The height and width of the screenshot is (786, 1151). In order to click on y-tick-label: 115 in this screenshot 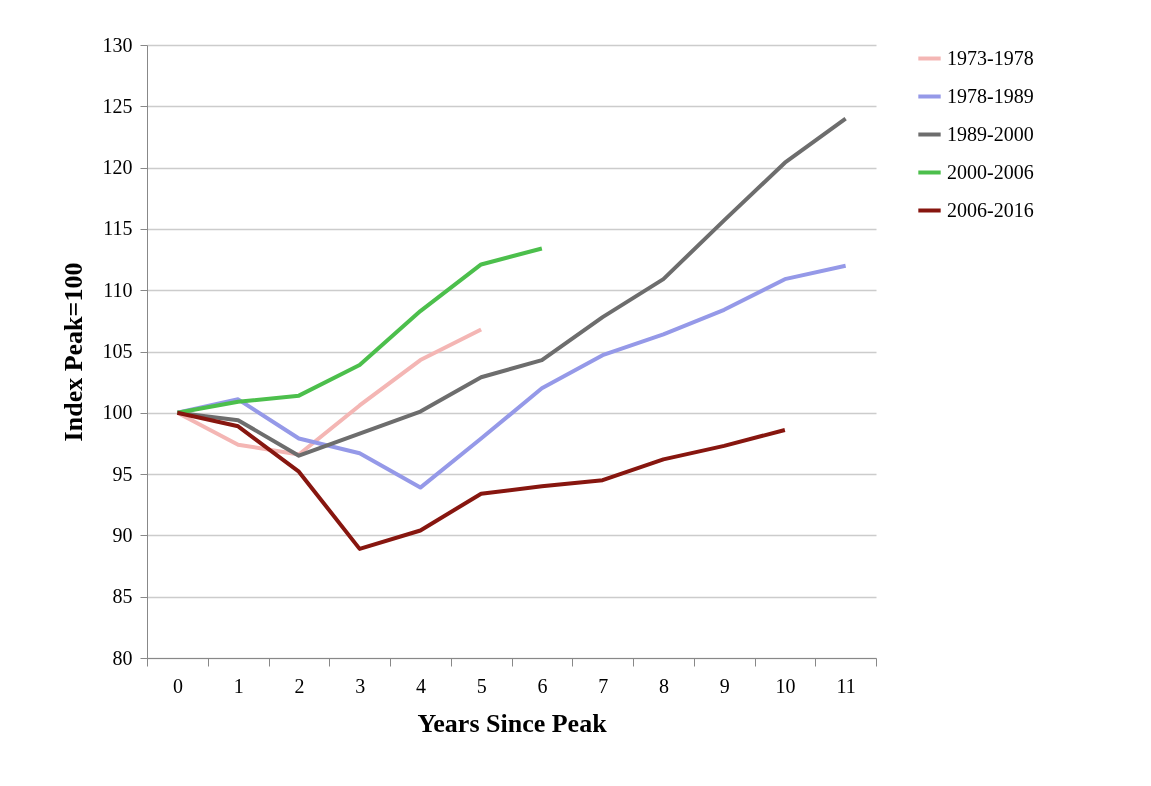, I will do `click(118, 228)`.